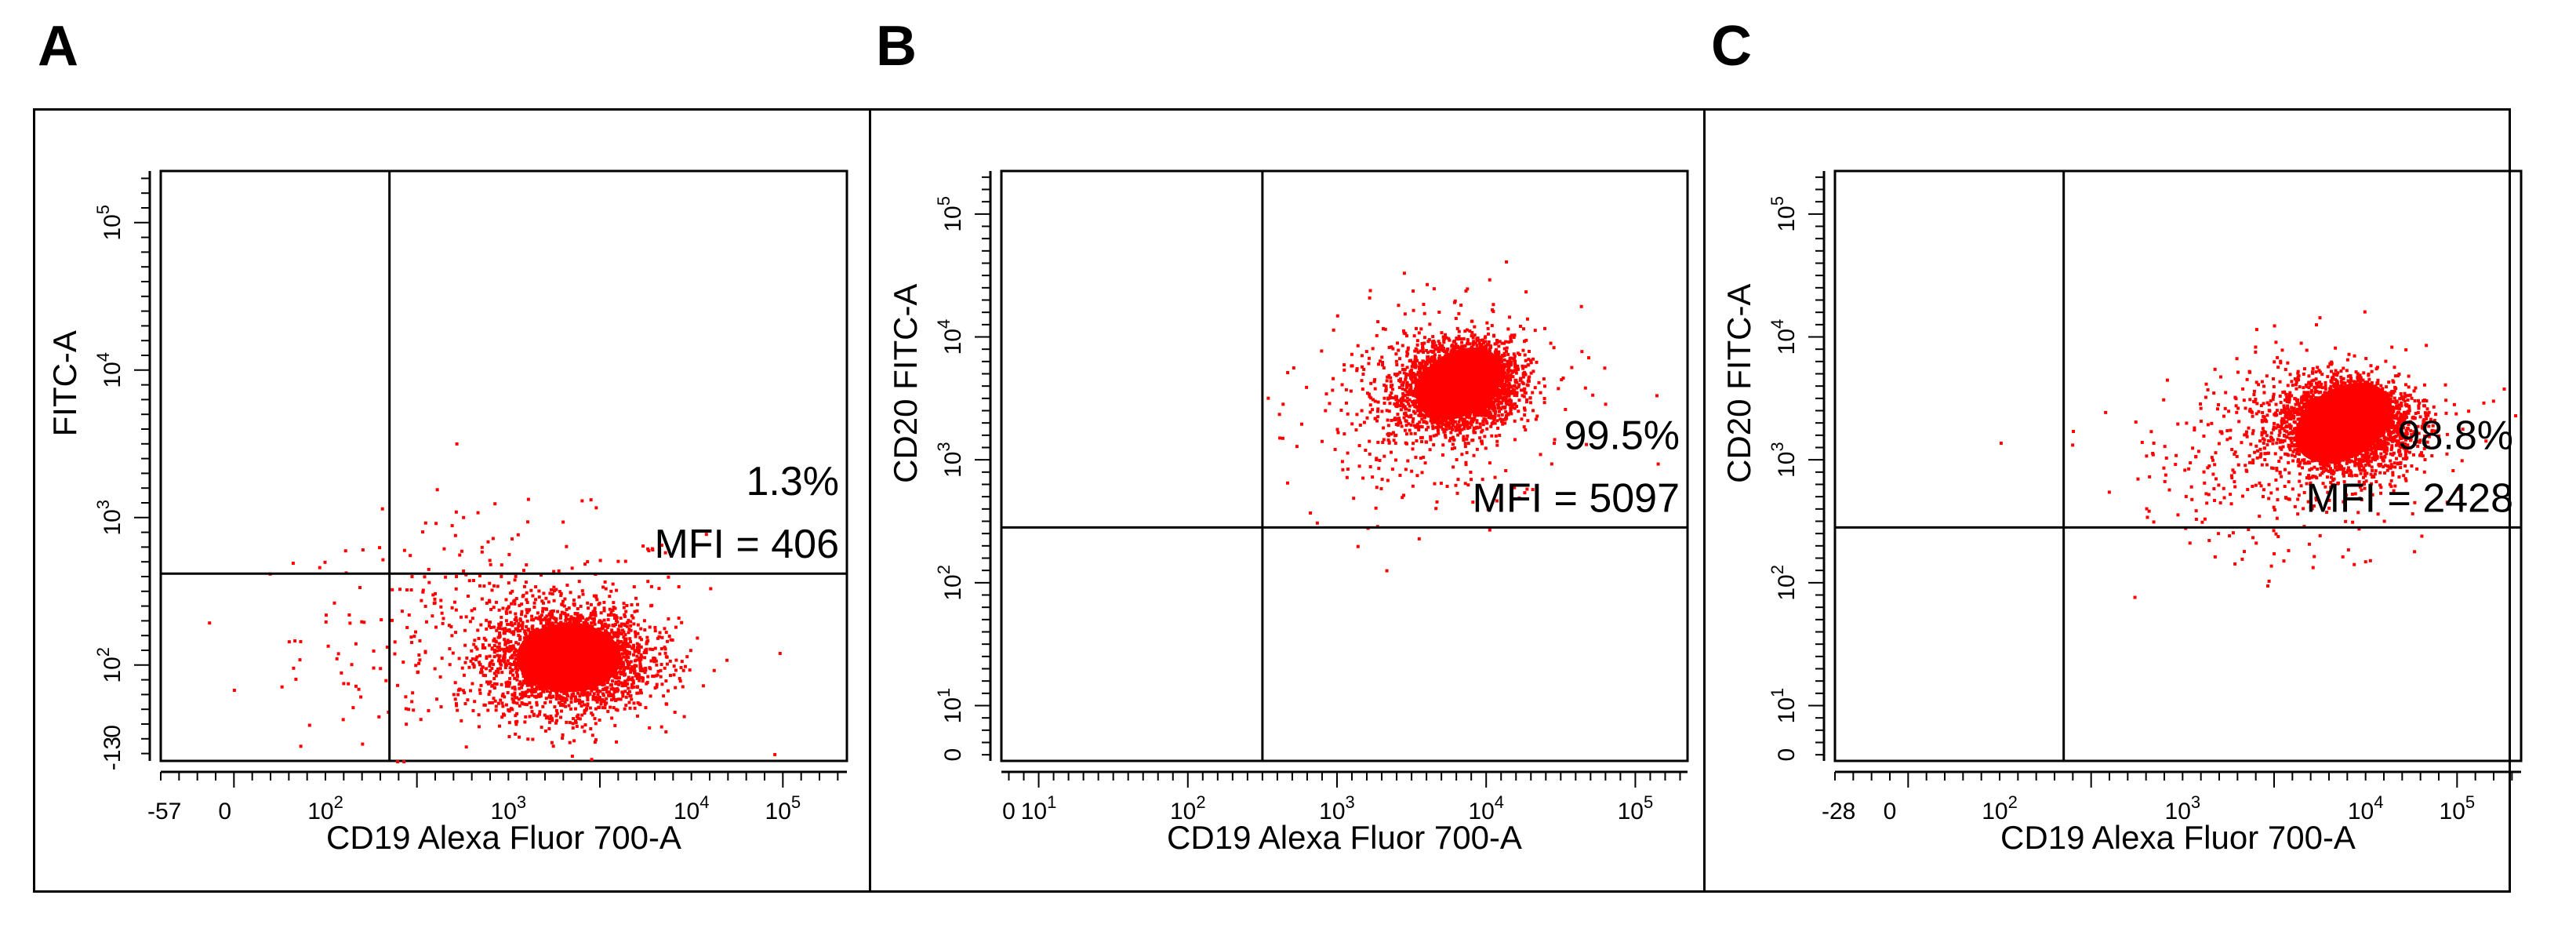  What do you see at coordinates (1731, 46) in the screenshot?
I see `panel-letter-c: C` at bounding box center [1731, 46].